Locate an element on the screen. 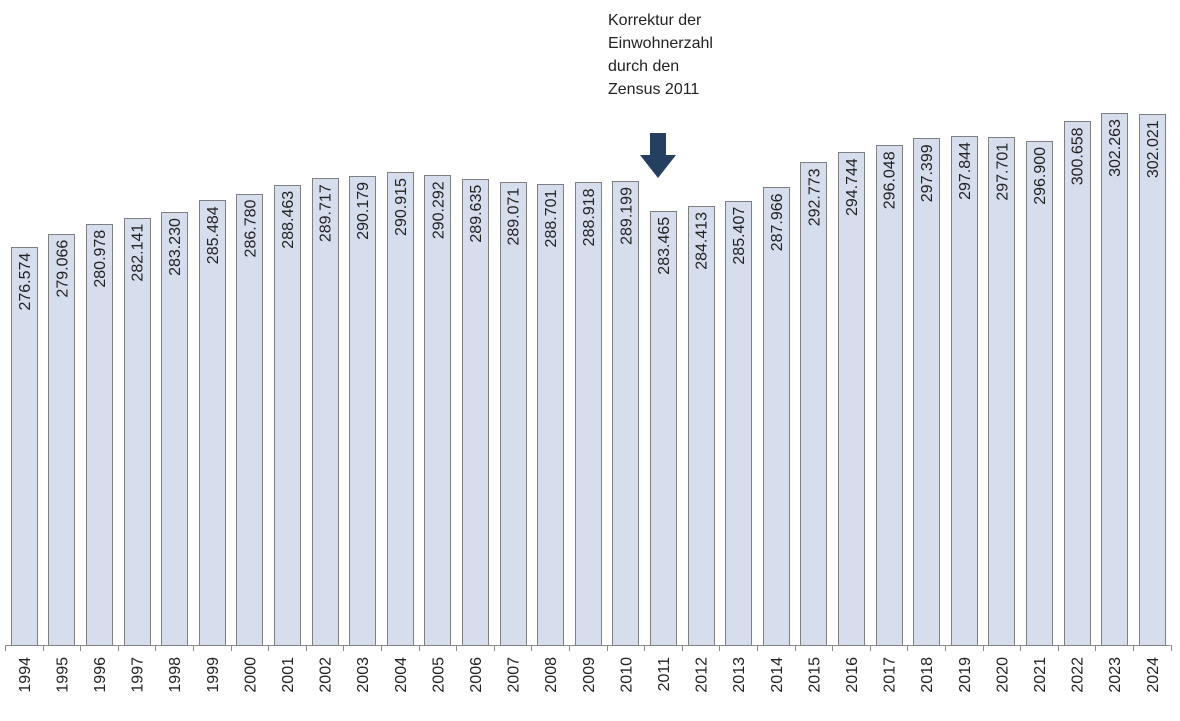  x-tick-label-2024: 2024 is located at coordinates (1153, 675).